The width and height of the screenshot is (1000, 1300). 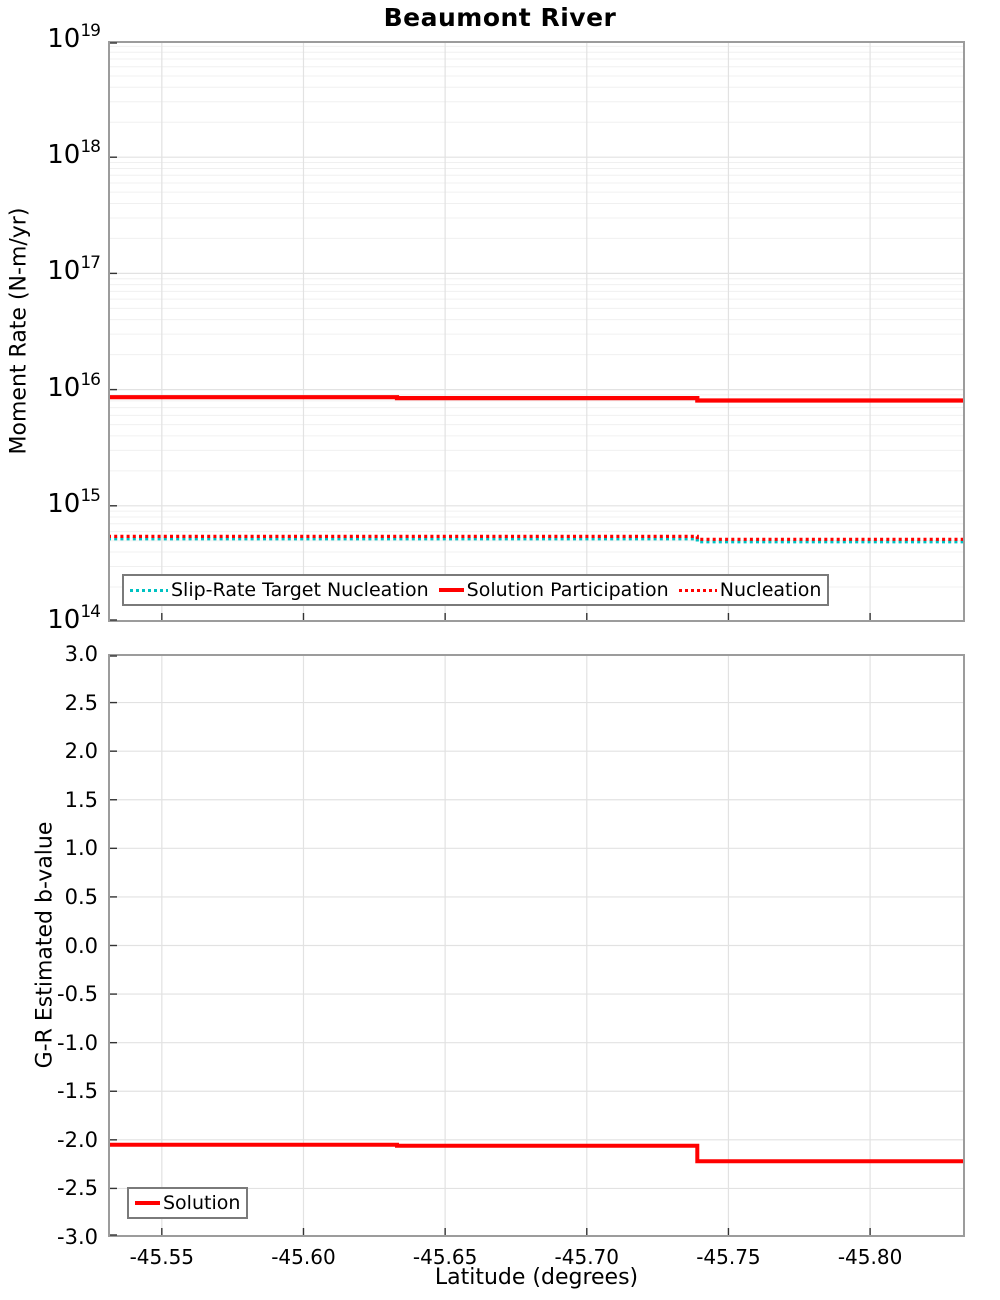 I want to click on y-tick-label: 1.0, so click(x=81, y=848).